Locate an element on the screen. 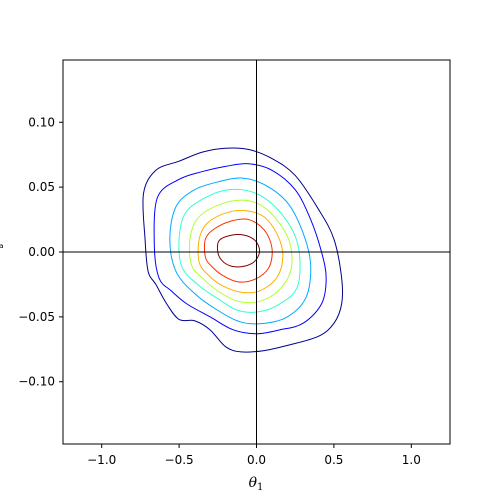 The image size is (500, 500). x-tick-label: −0.5 is located at coordinates (179, 460).